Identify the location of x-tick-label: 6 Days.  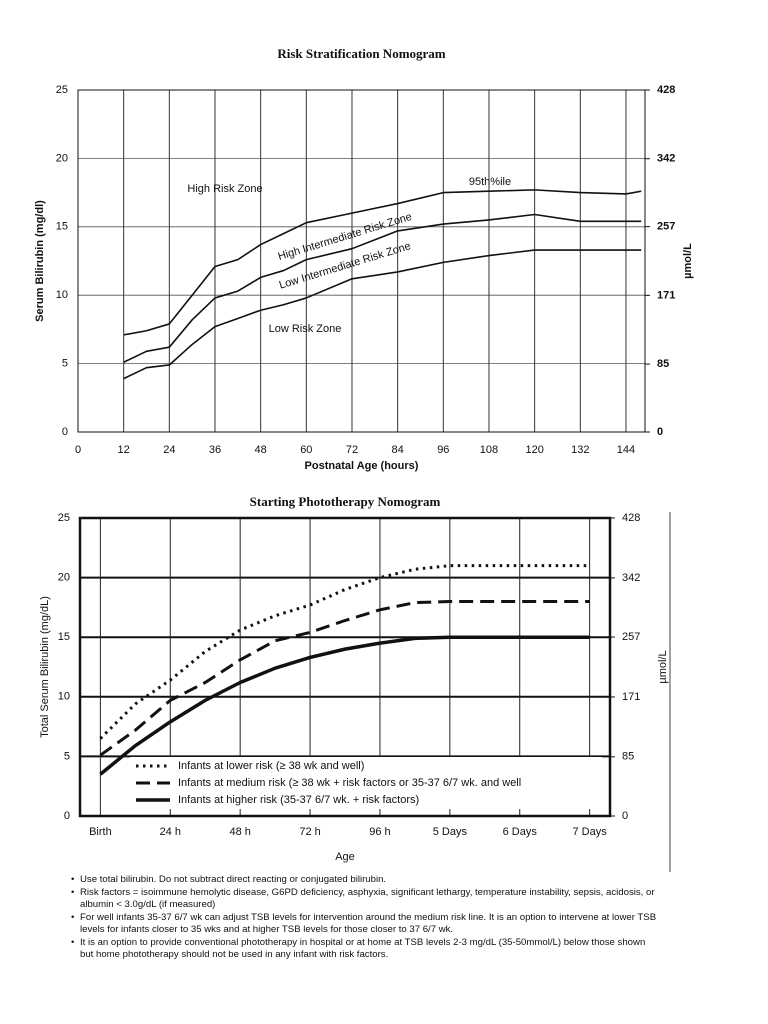
(520, 832).